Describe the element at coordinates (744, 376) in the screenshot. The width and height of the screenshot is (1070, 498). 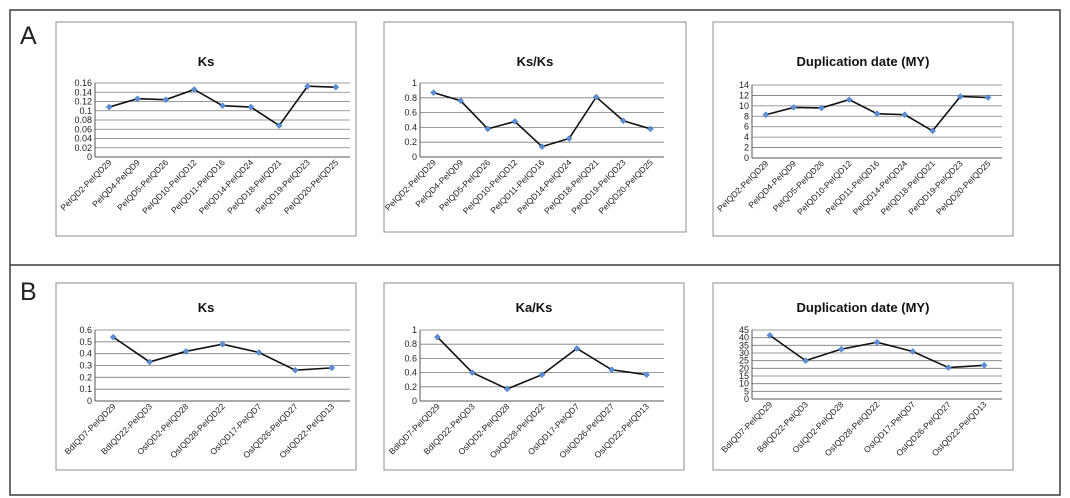
I see `y-tick-label: 15` at that location.